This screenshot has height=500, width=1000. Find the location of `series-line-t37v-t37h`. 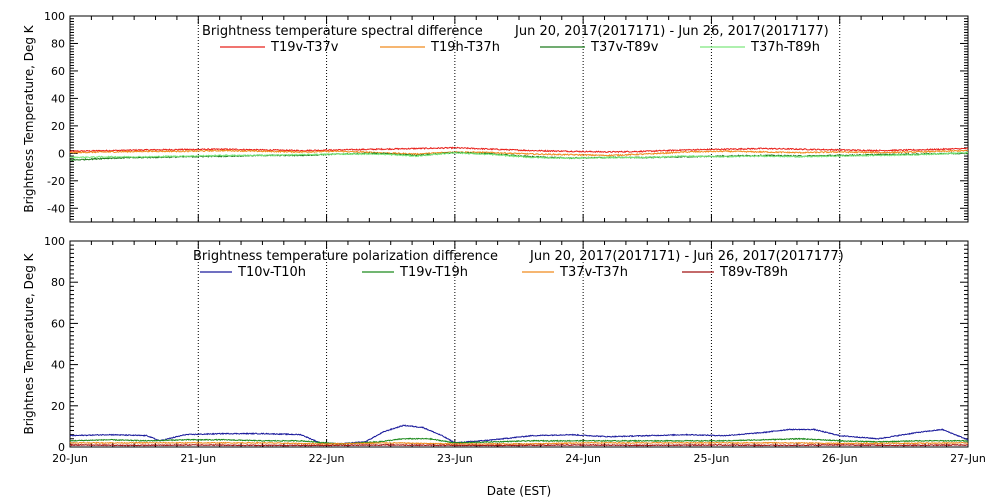

series-line-t37v-t37h is located at coordinates (519, 443).